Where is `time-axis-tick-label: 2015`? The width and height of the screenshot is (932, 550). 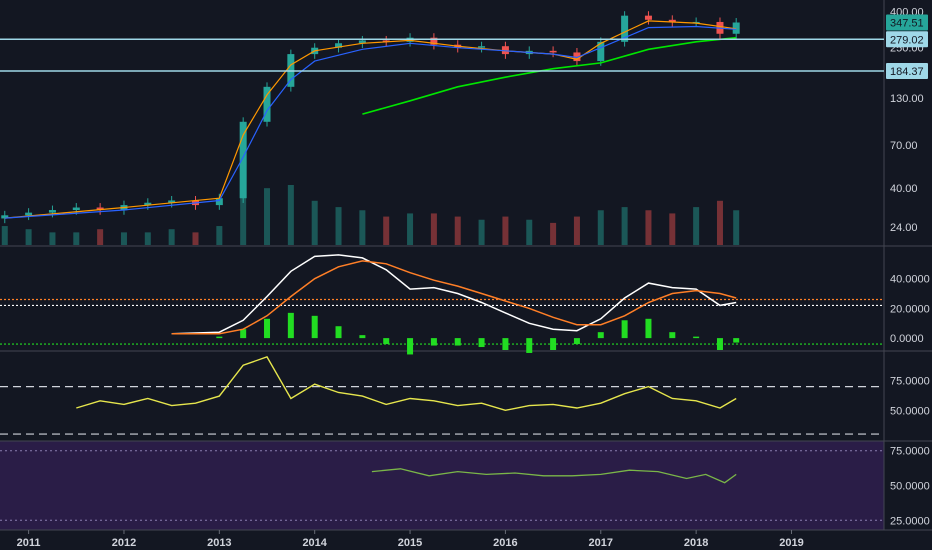
time-axis-tick-label: 2015 is located at coordinates (410, 543).